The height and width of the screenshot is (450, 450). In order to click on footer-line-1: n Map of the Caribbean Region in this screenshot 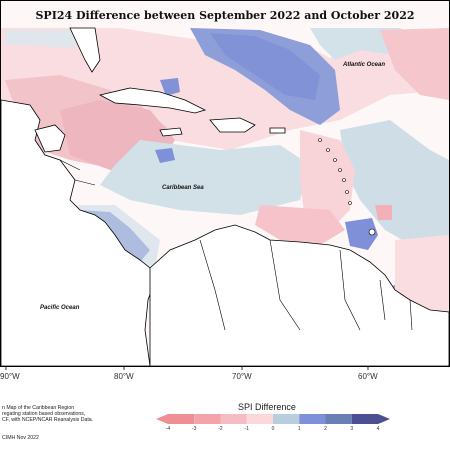, I will do `click(38, 408)`.